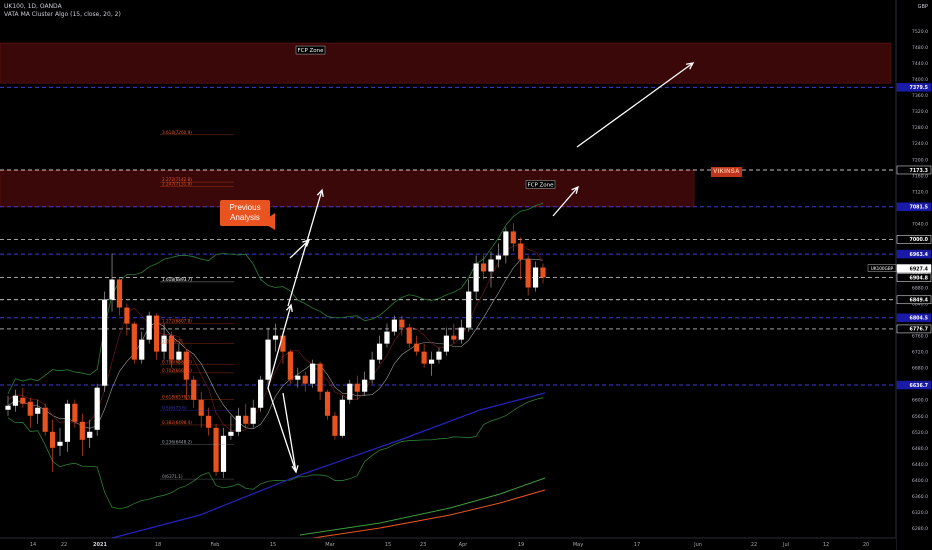 The height and width of the screenshot is (550, 932). I want to click on y-tick-label: 7120.0, so click(920, 192).